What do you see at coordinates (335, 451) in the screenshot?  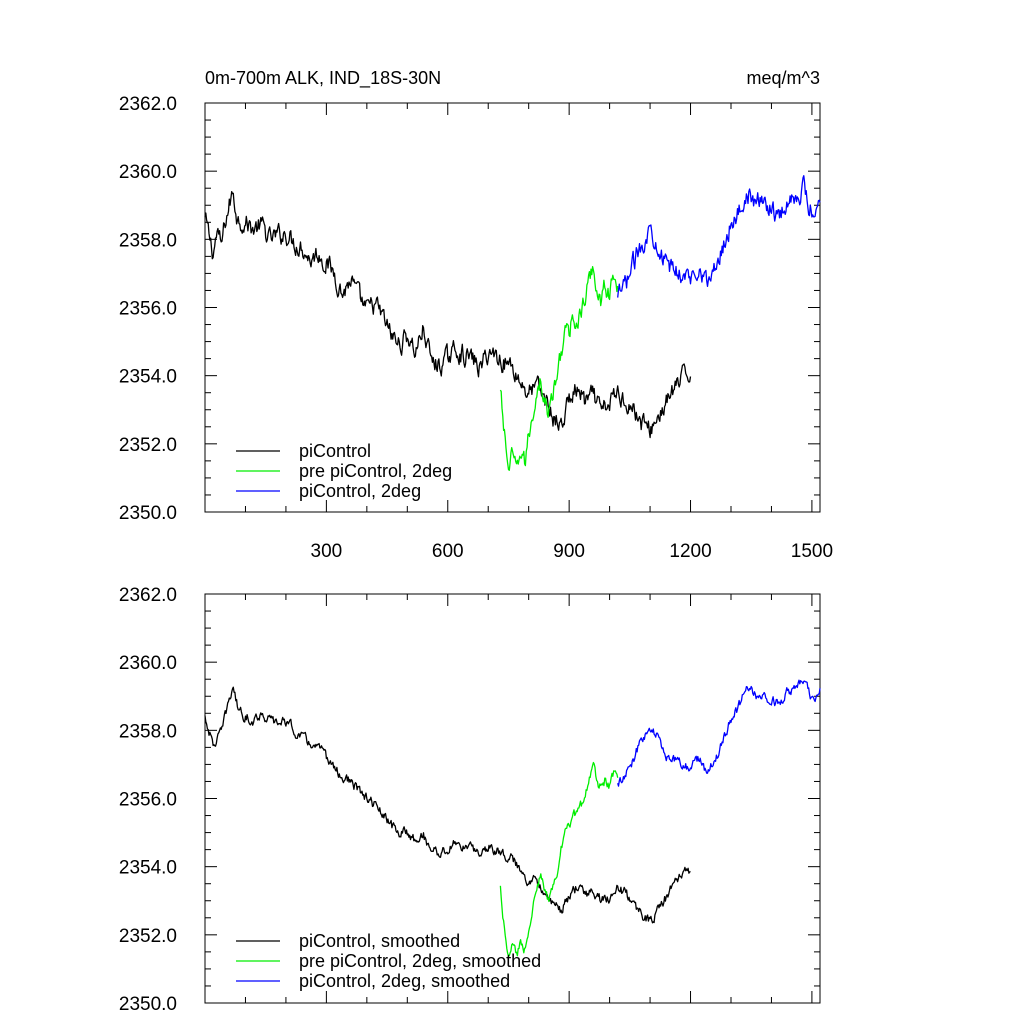 I see `legend-label: piControl` at bounding box center [335, 451].